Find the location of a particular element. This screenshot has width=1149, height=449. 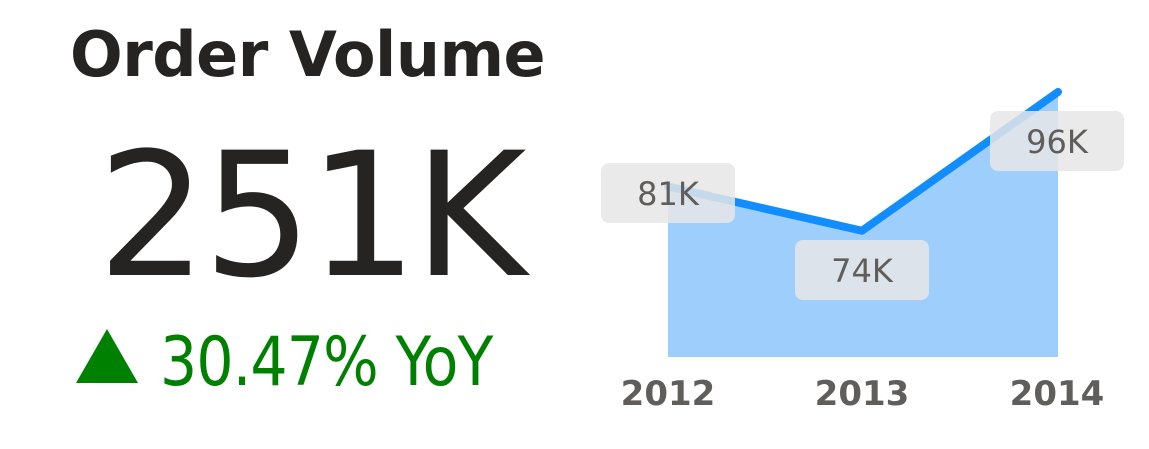

x-tick-label: 2014 is located at coordinates (1057, 394).